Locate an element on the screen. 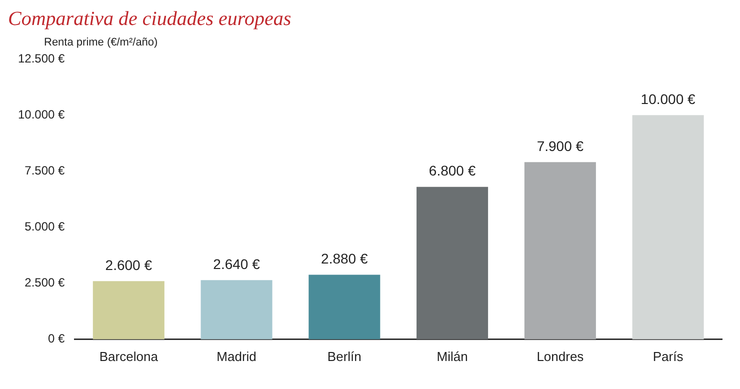 Image resolution: width=740 pixels, height=389 pixels. y-tick-label: 5.000 € is located at coordinates (45, 227).